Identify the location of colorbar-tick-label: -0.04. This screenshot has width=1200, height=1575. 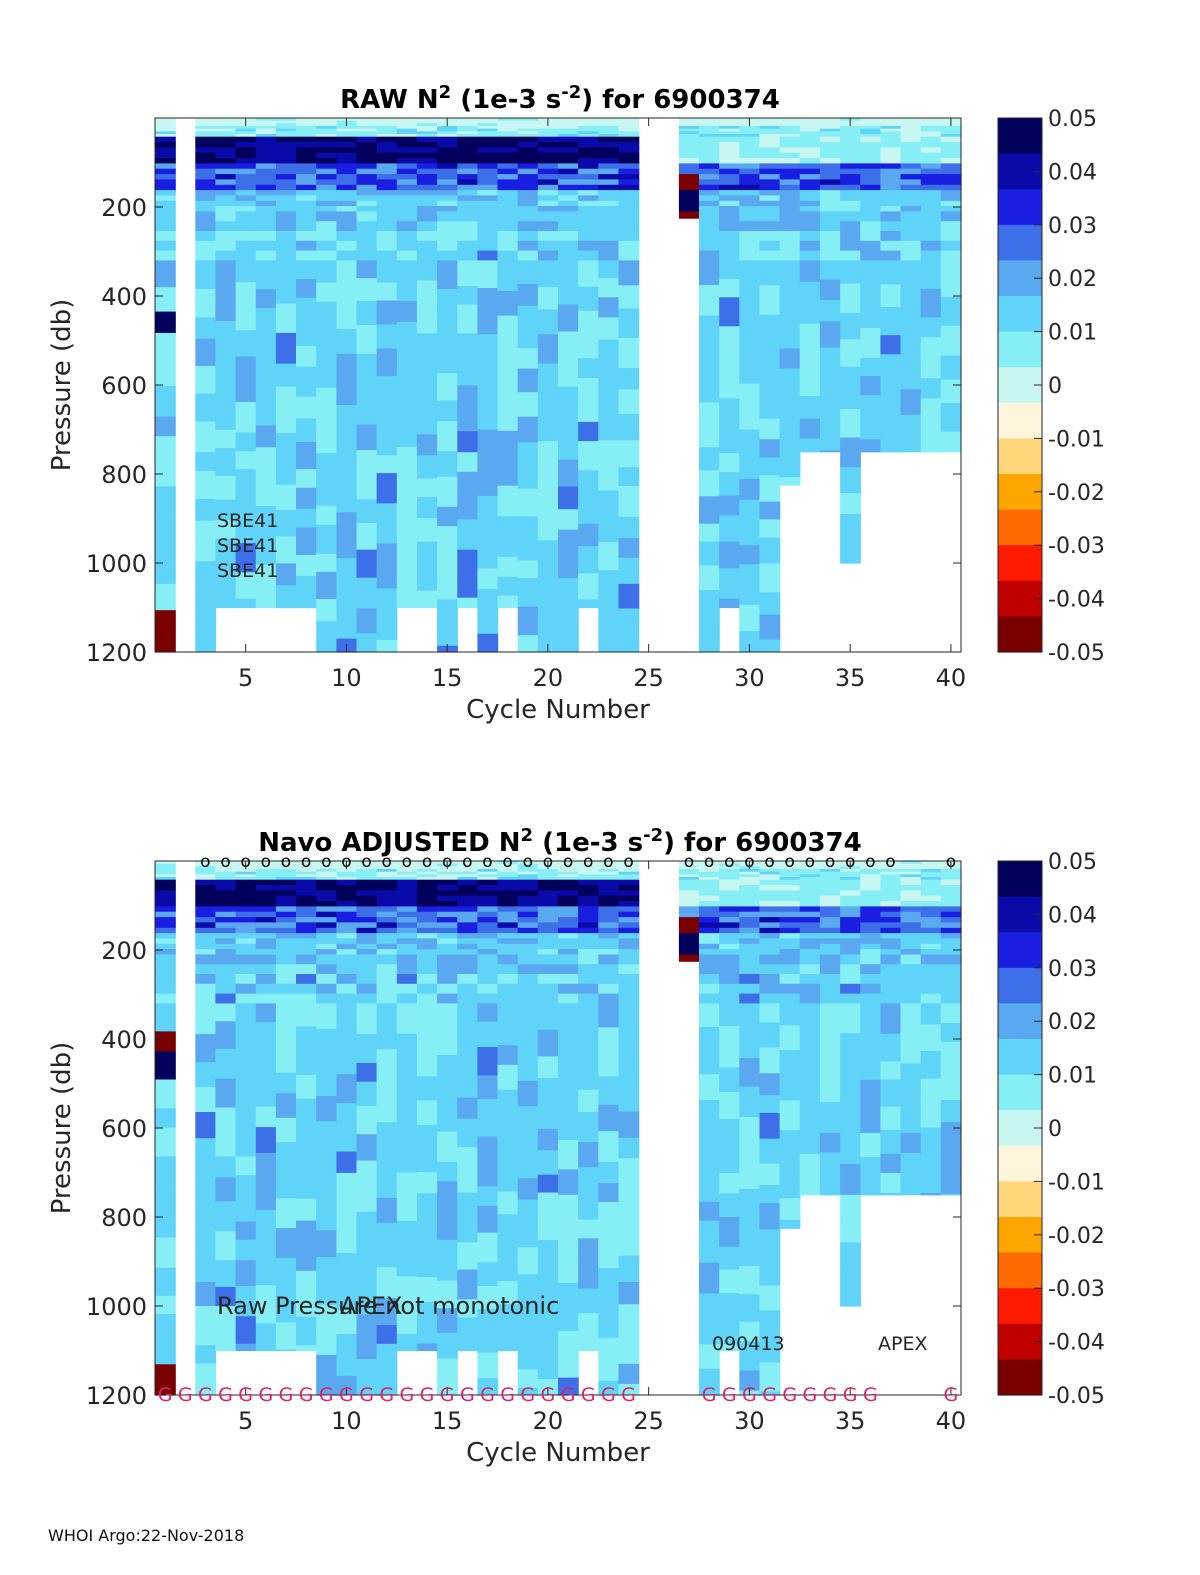
(1076, 600).